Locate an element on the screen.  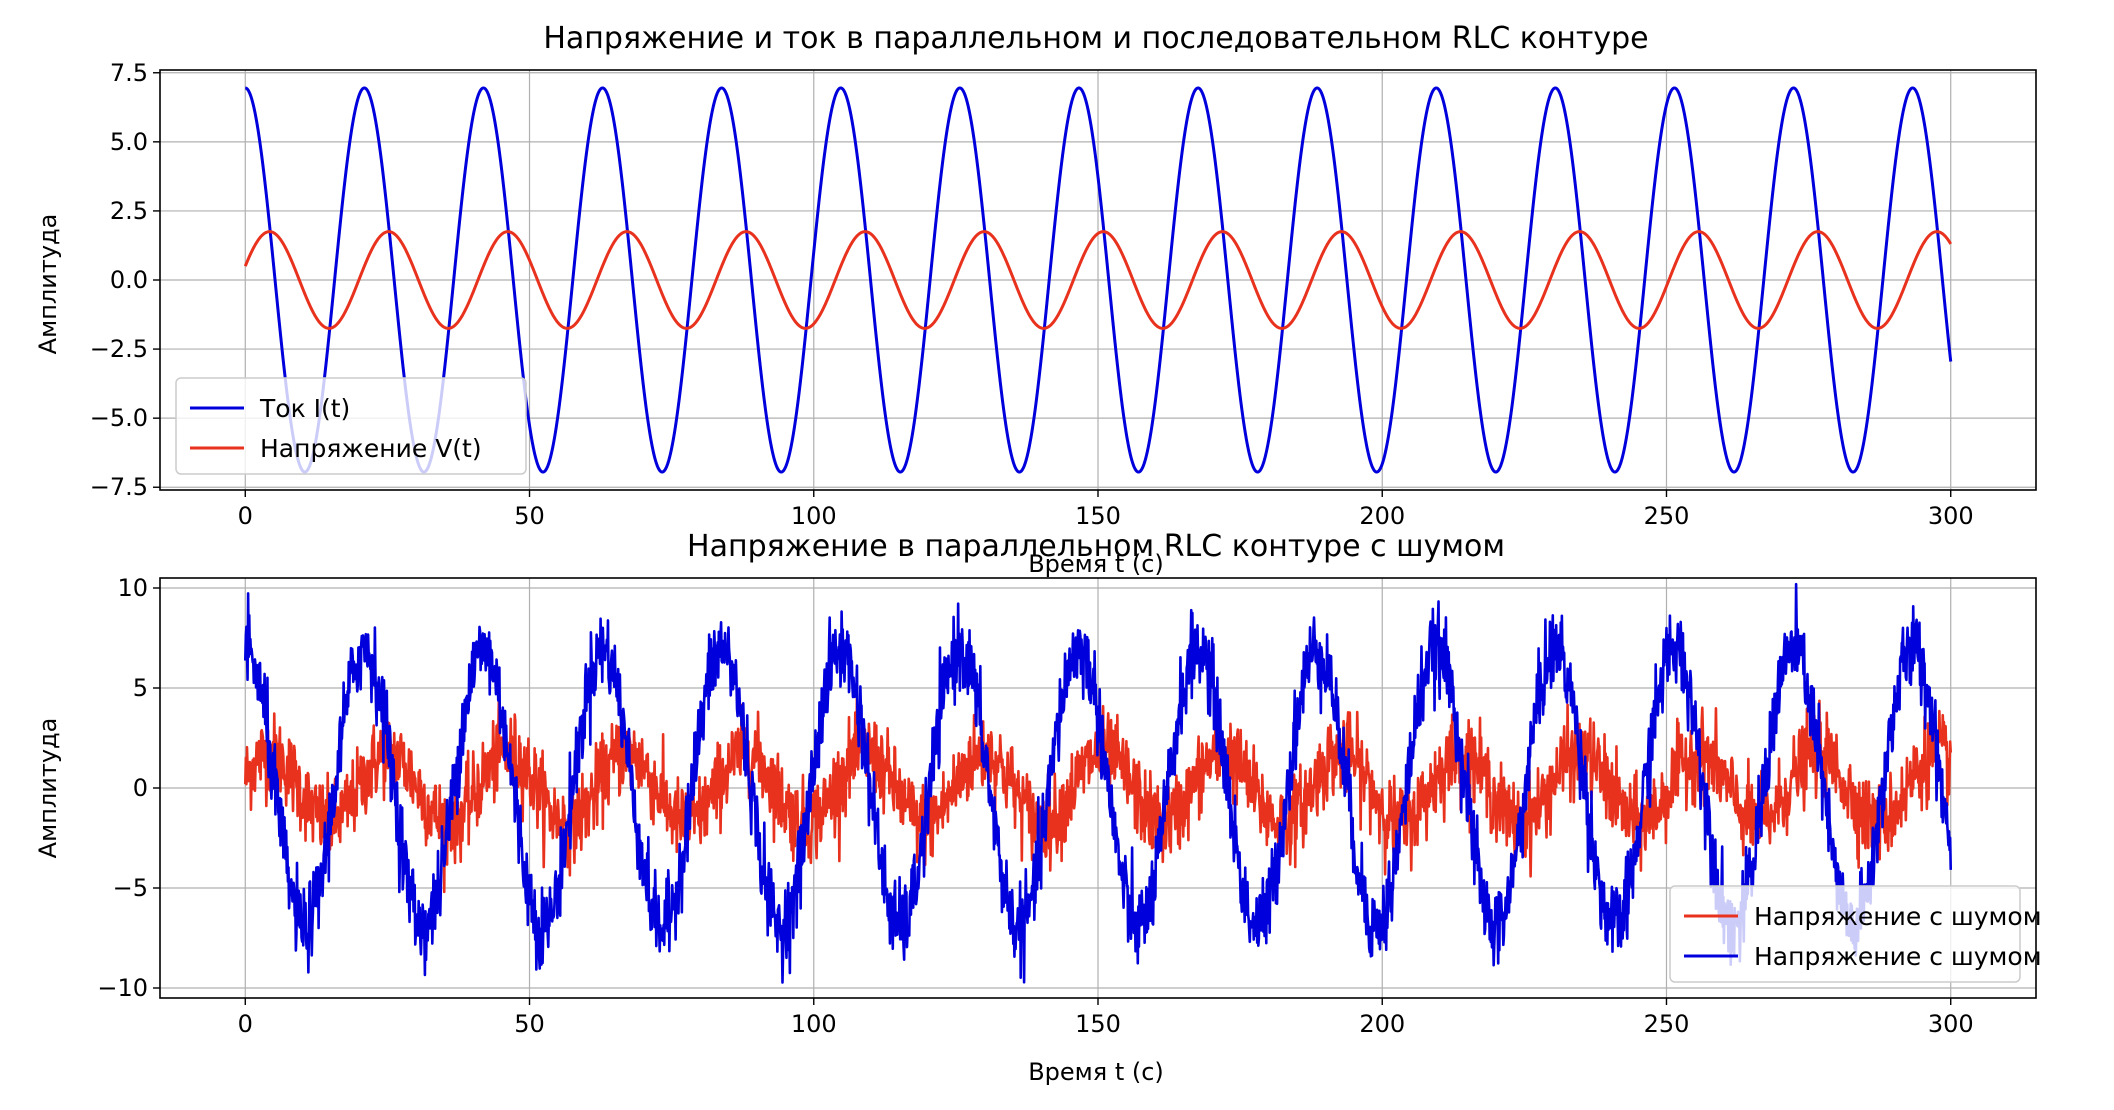
legend: Напряжение с шумом Напряжение с шумом is located at coordinates (1855, 934).